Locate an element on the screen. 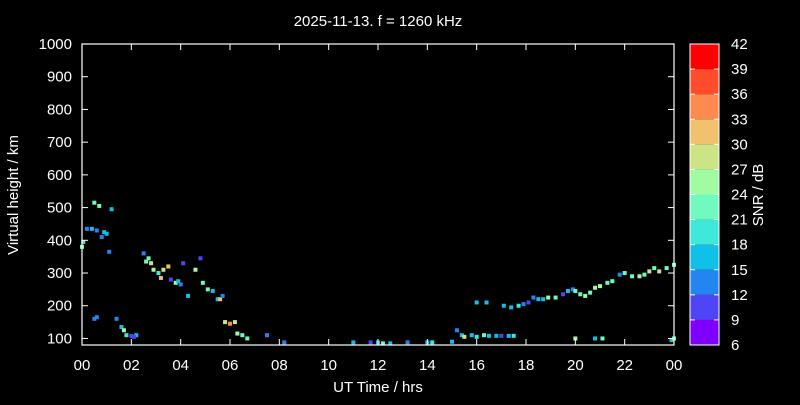 This screenshot has height=405, width=800. x-tick-label: 06 is located at coordinates (230, 365).